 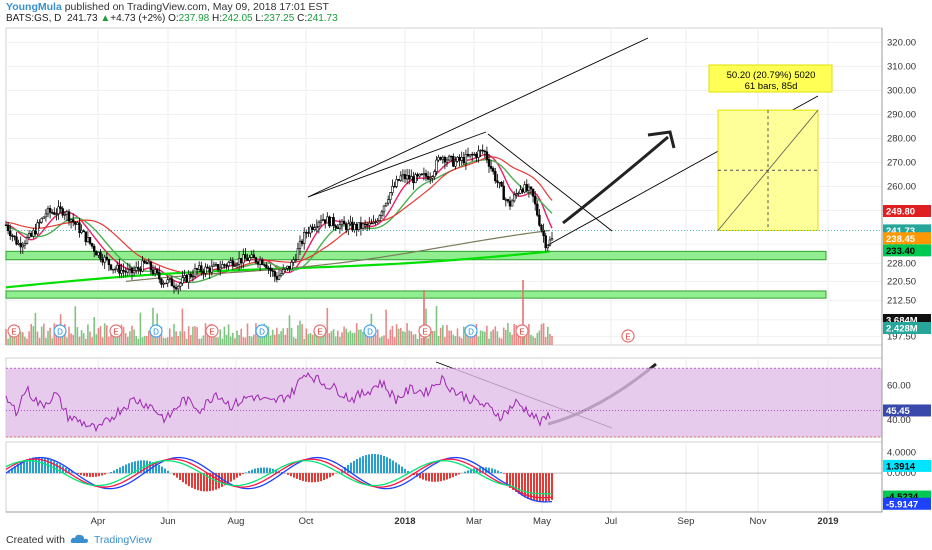 What do you see at coordinates (901, 138) in the screenshot?
I see `price-tick-label: 280.00` at bounding box center [901, 138].